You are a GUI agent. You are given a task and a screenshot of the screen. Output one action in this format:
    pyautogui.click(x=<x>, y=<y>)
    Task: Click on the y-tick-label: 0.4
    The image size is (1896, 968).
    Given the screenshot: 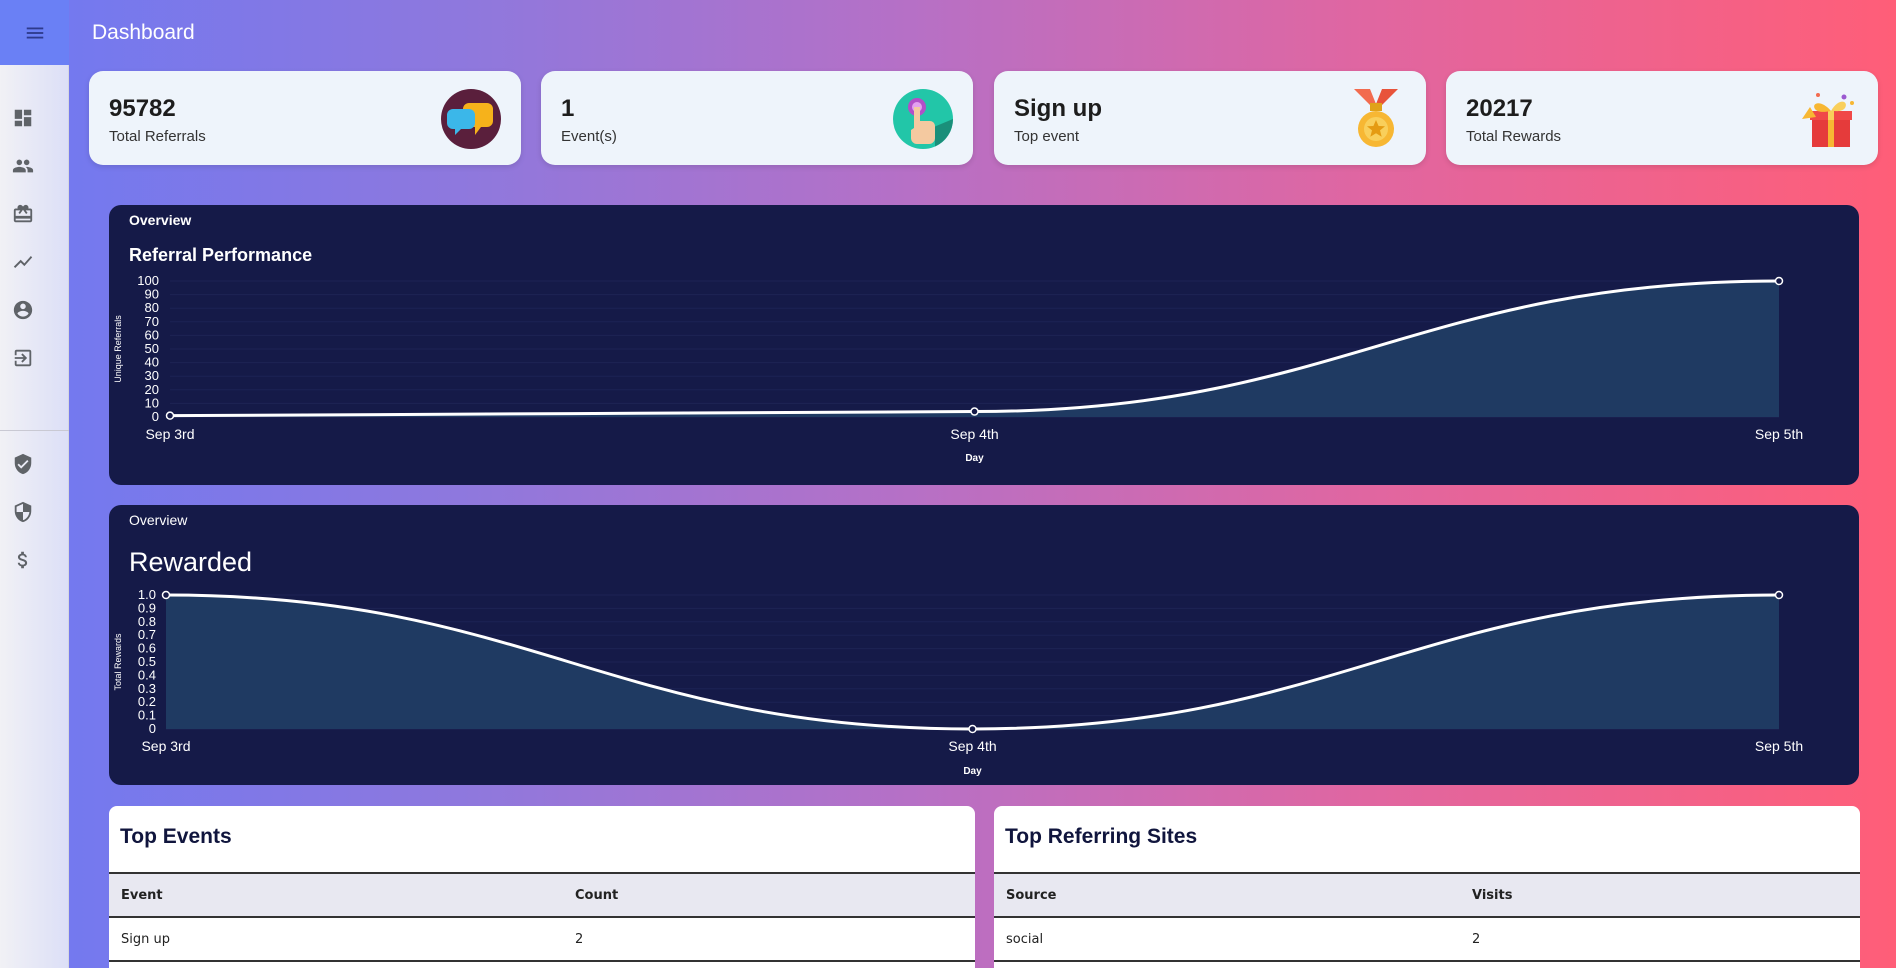 What is the action you would take?
    pyautogui.click(x=147, y=674)
    